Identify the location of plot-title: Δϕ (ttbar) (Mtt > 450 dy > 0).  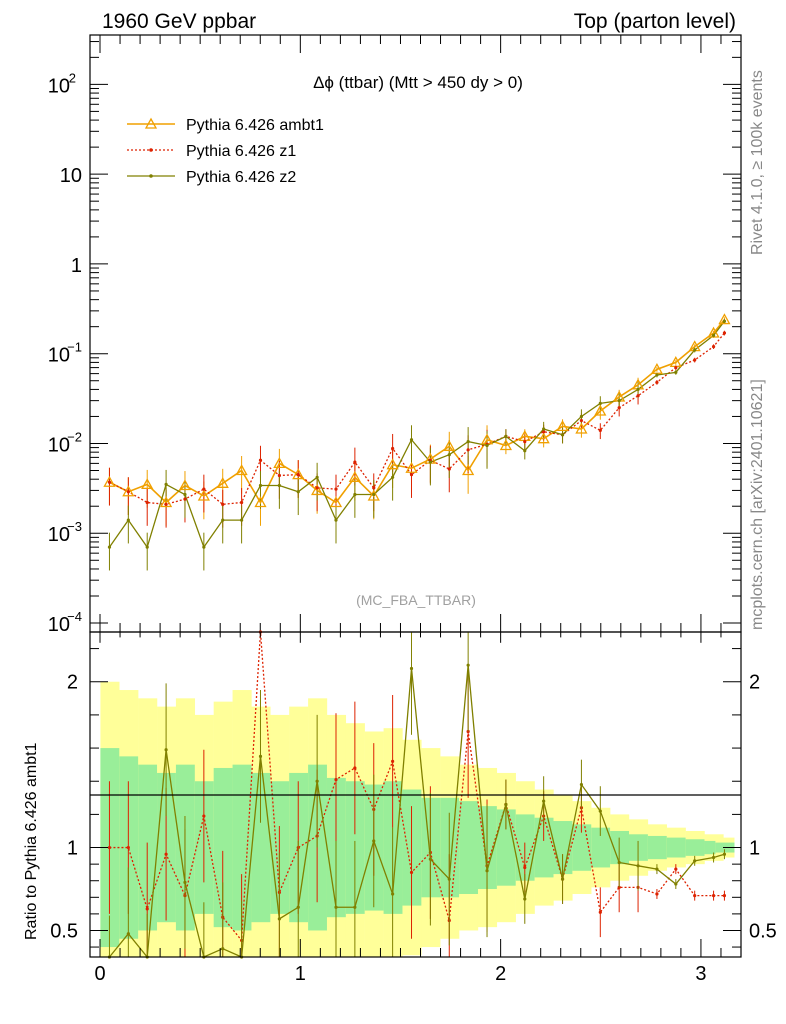
(418, 82).